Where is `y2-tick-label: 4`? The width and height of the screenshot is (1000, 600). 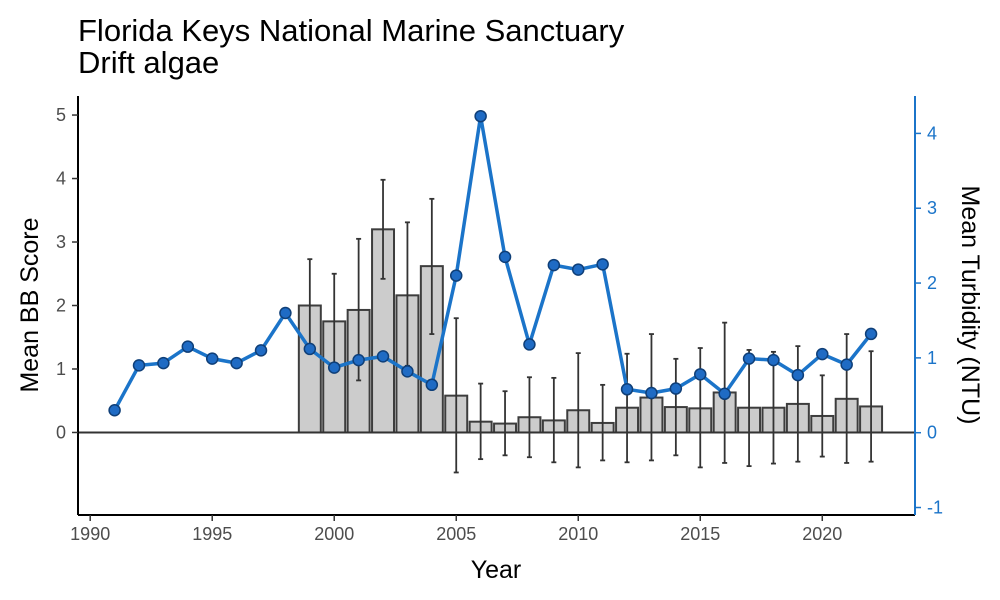
y2-tick-label: 4 is located at coordinates (932, 133).